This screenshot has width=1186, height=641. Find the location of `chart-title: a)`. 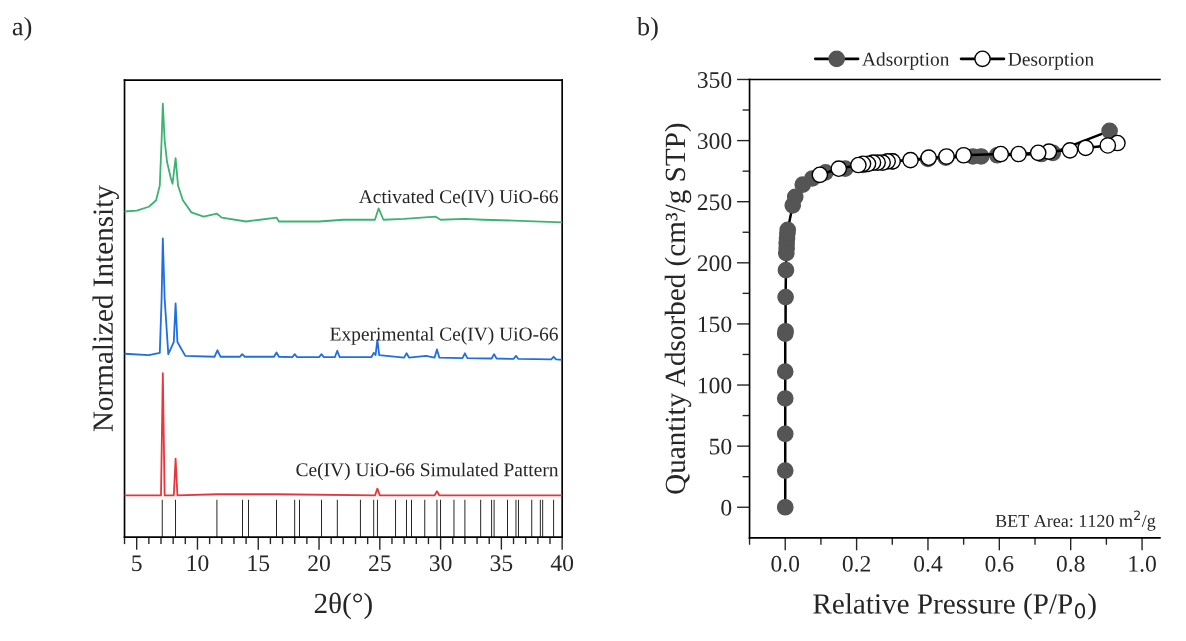

chart-title: a) is located at coordinates (22, 28).